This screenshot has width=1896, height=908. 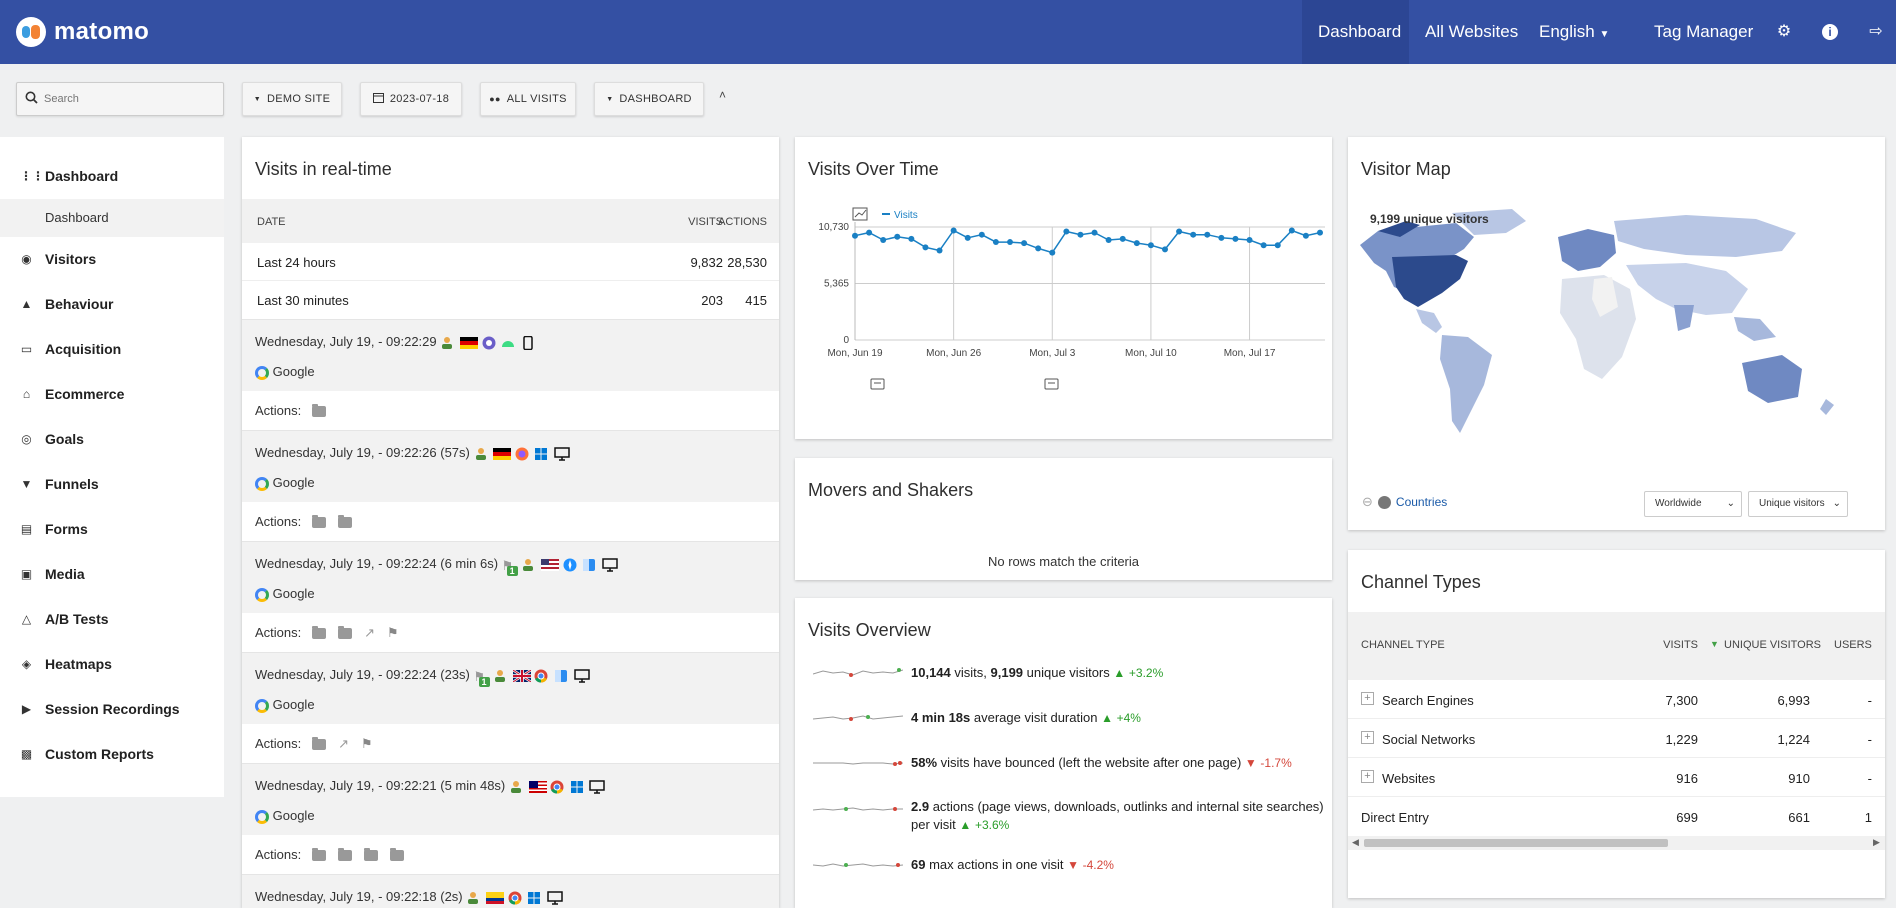 I want to click on collapse-toolbar-icon: ˄, so click(x=723, y=95).